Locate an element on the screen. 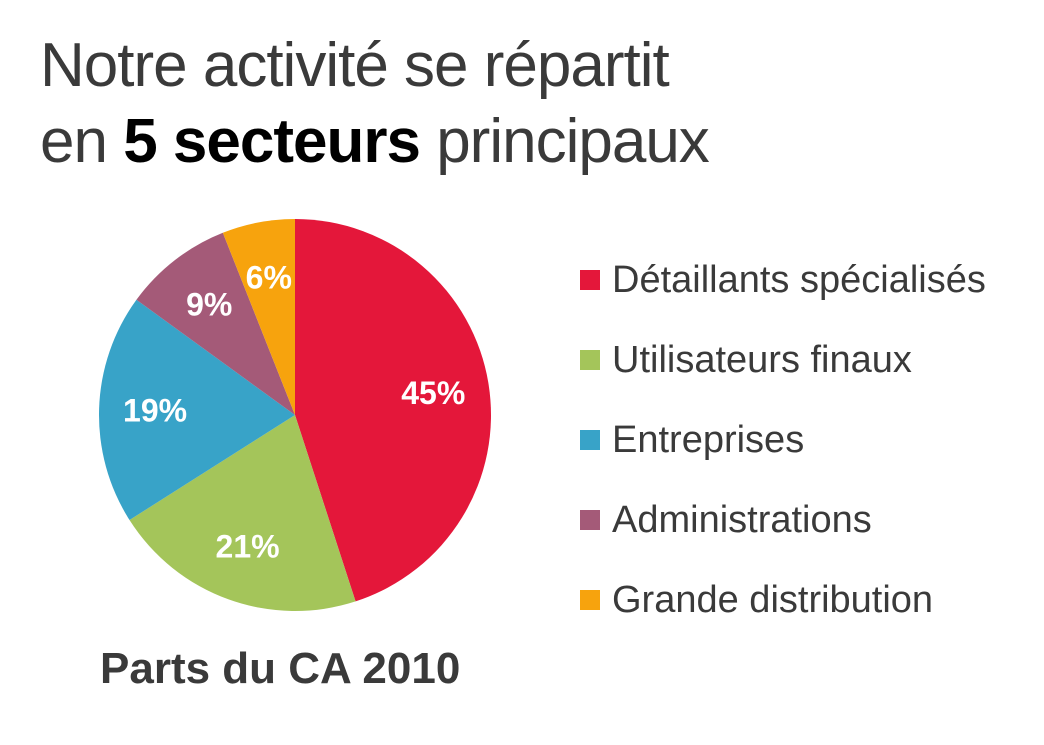 Image resolution: width=1044 pixels, height=745 pixels. slice-label-utilisateurs: 21% is located at coordinates (248, 547).